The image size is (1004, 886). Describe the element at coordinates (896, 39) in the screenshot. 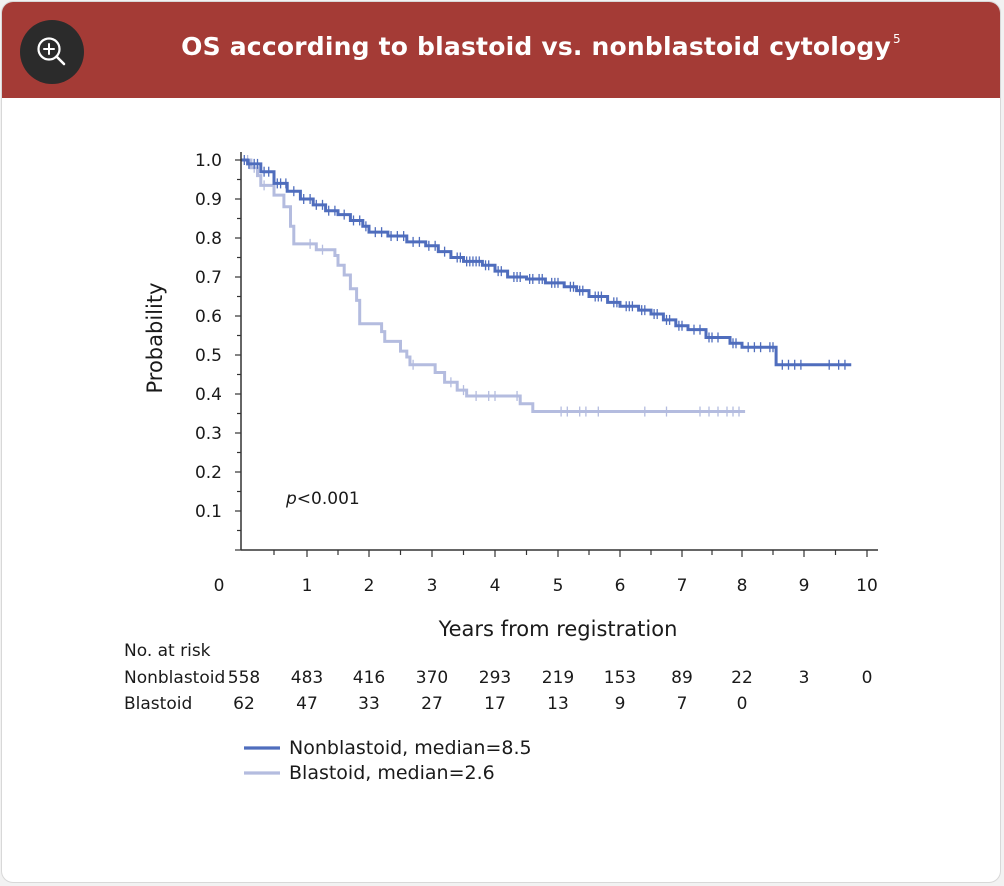

I see `figure-title-reference: 5` at that location.